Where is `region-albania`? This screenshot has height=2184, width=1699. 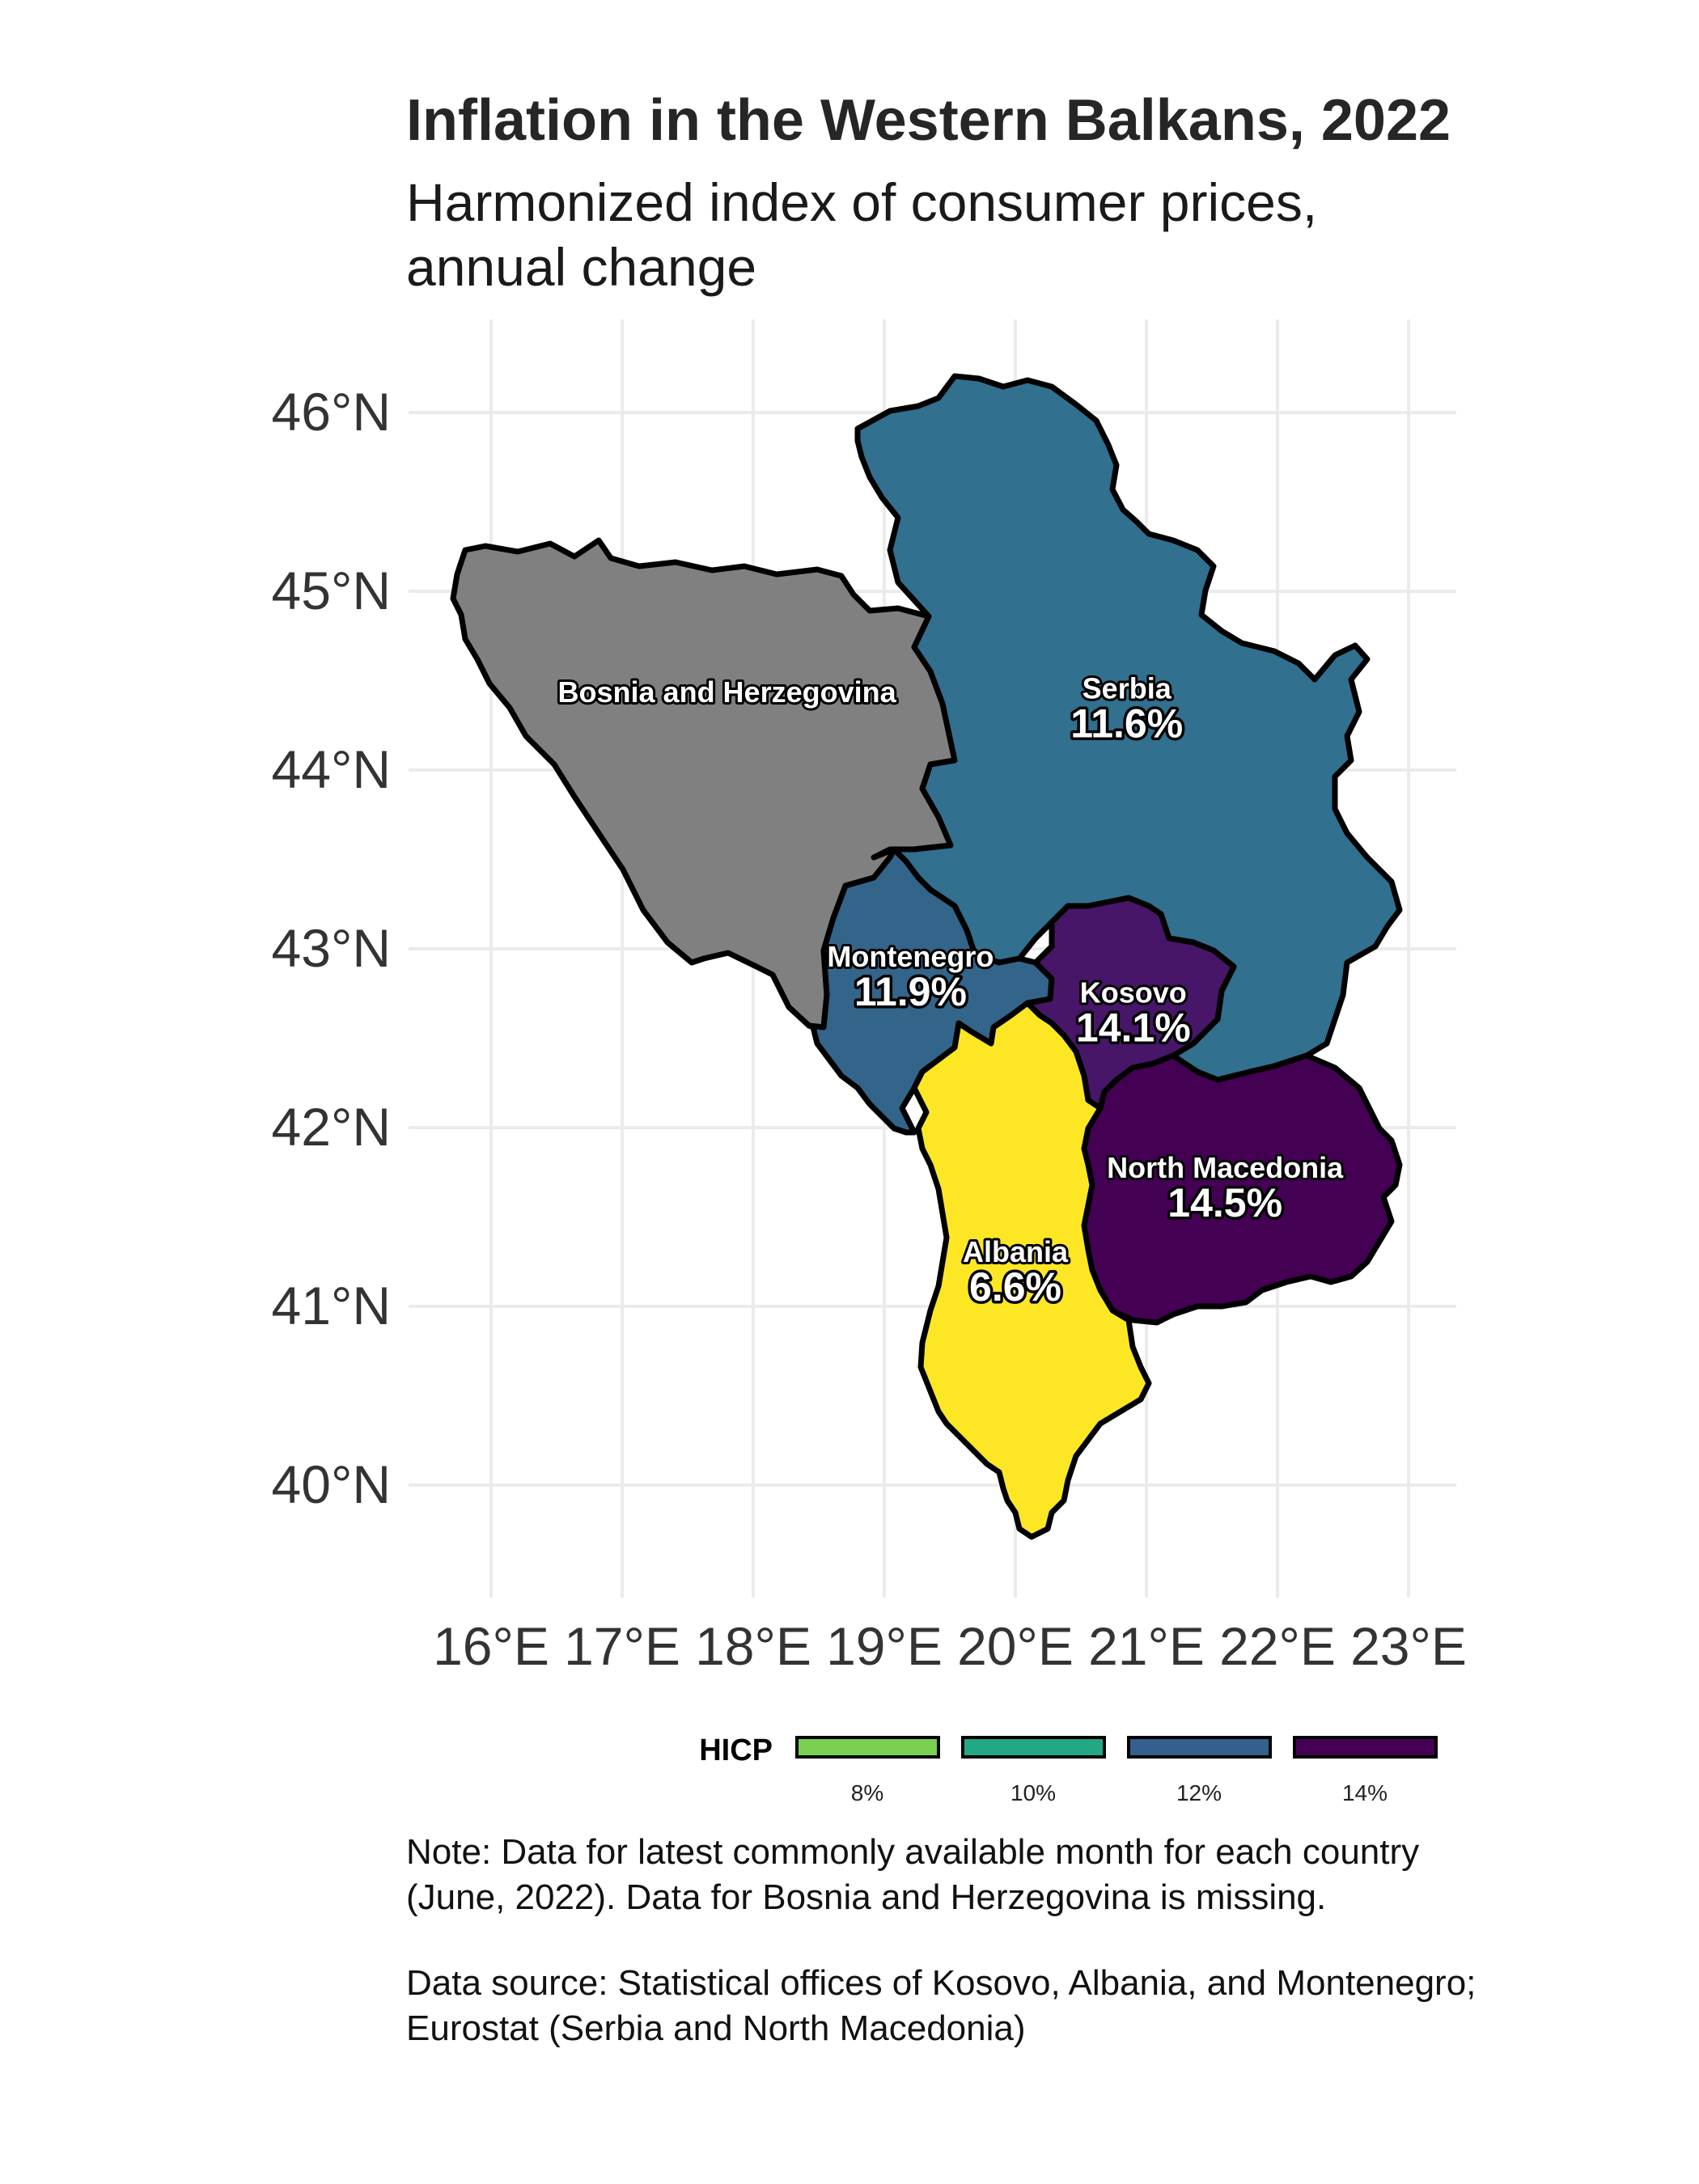 region-albania is located at coordinates (1031, 1270).